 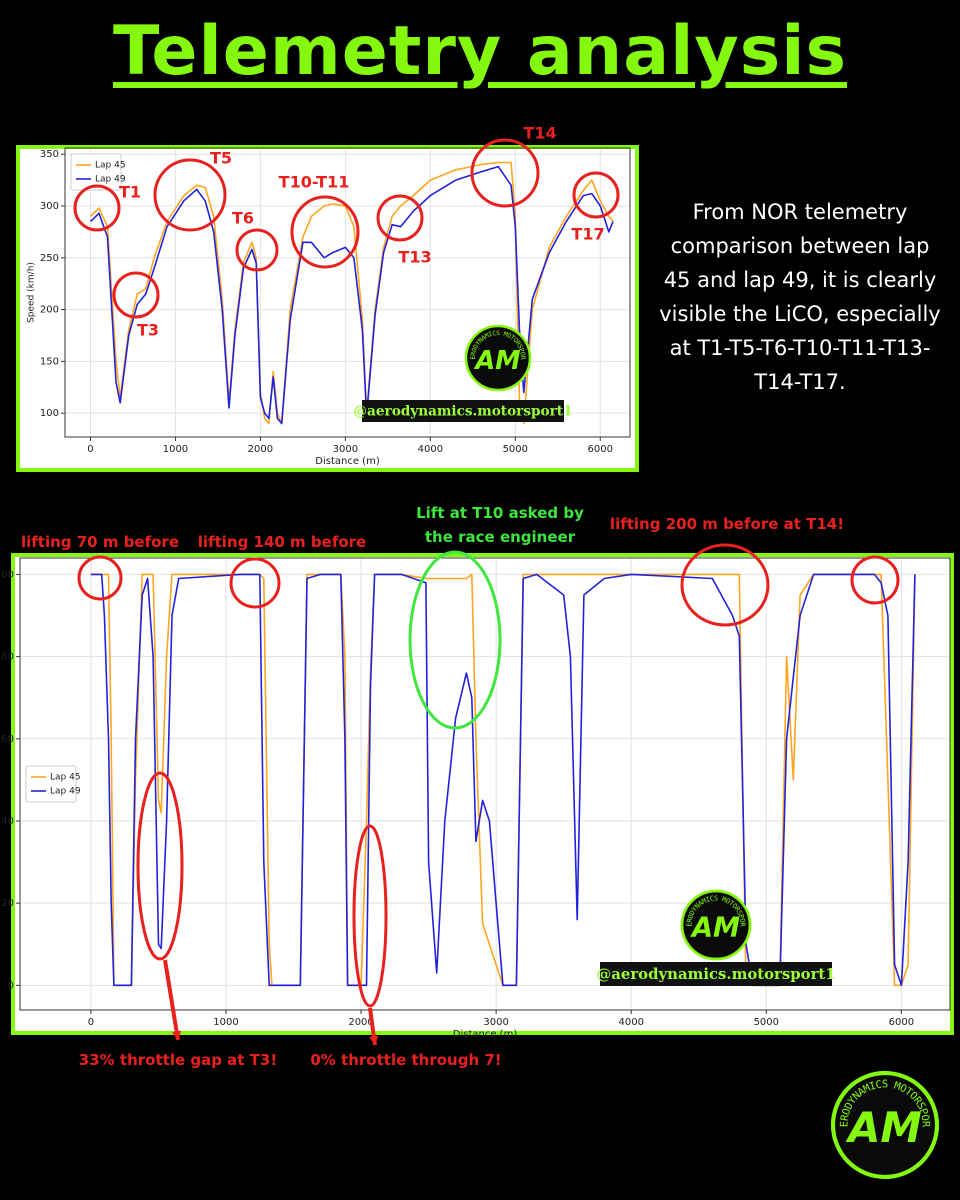 I want to click on annotation: T3, so click(x=148, y=330).